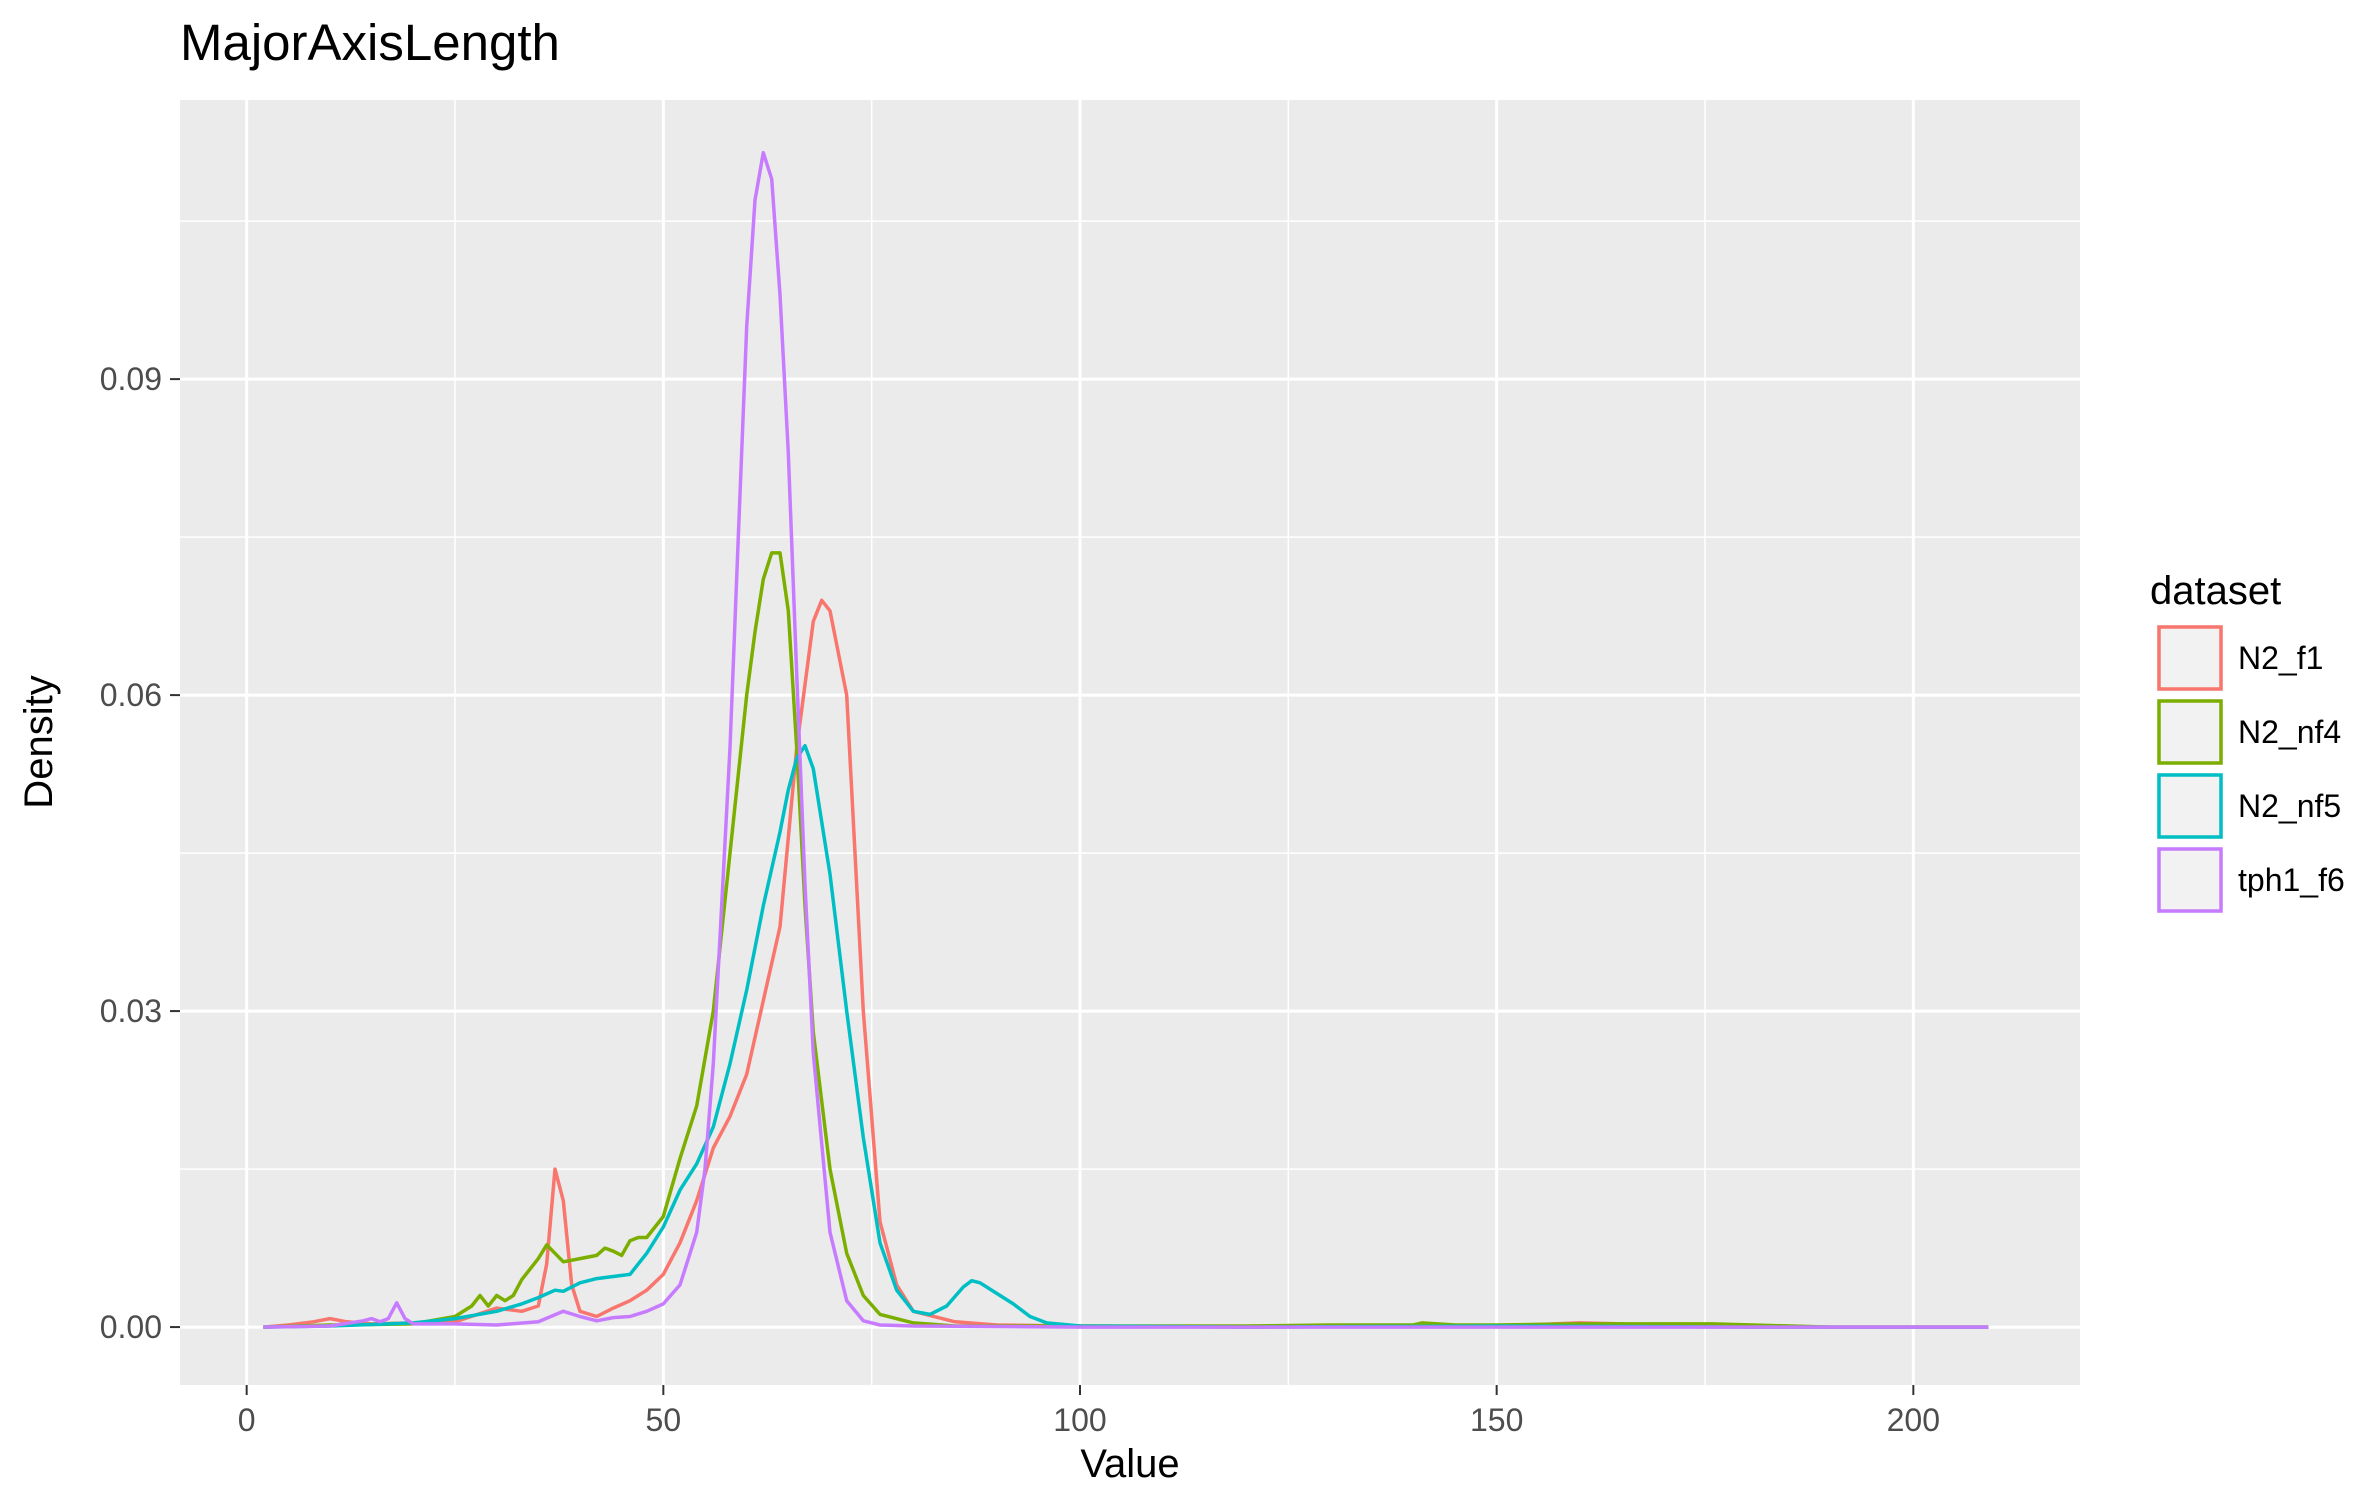 The width and height of the screenshot is (2375, 1495). I want to click on y-tick-label: 0.06, so click(131, 695).